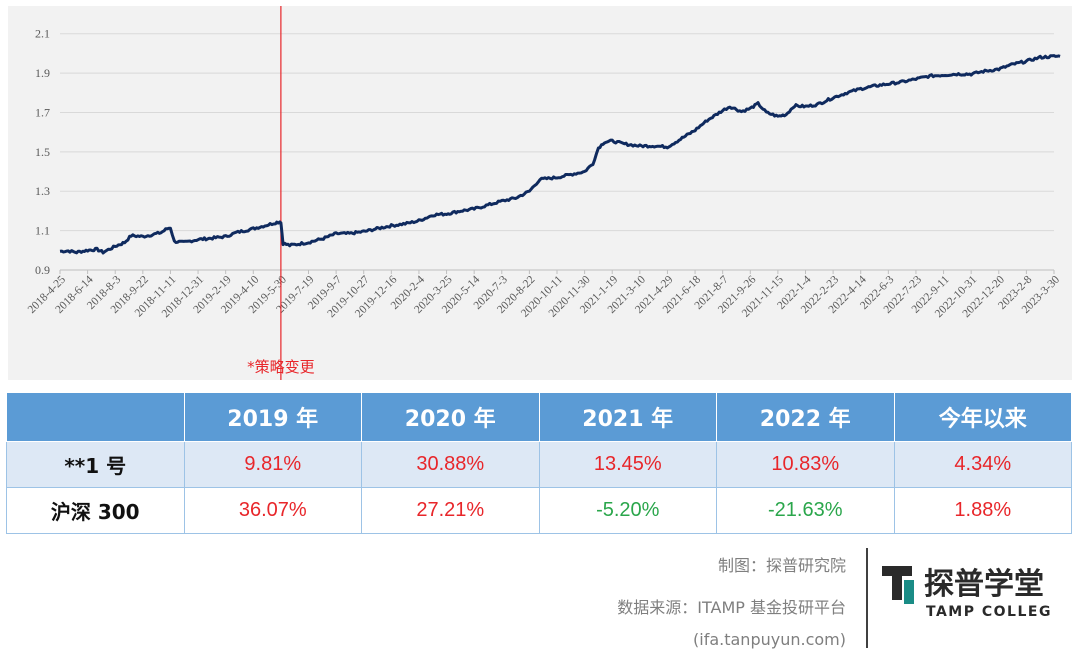 Image resolution: width=1080 pixels, height=655 pixels. I want to click on return-cell: 30.88%, so click(450, 464).